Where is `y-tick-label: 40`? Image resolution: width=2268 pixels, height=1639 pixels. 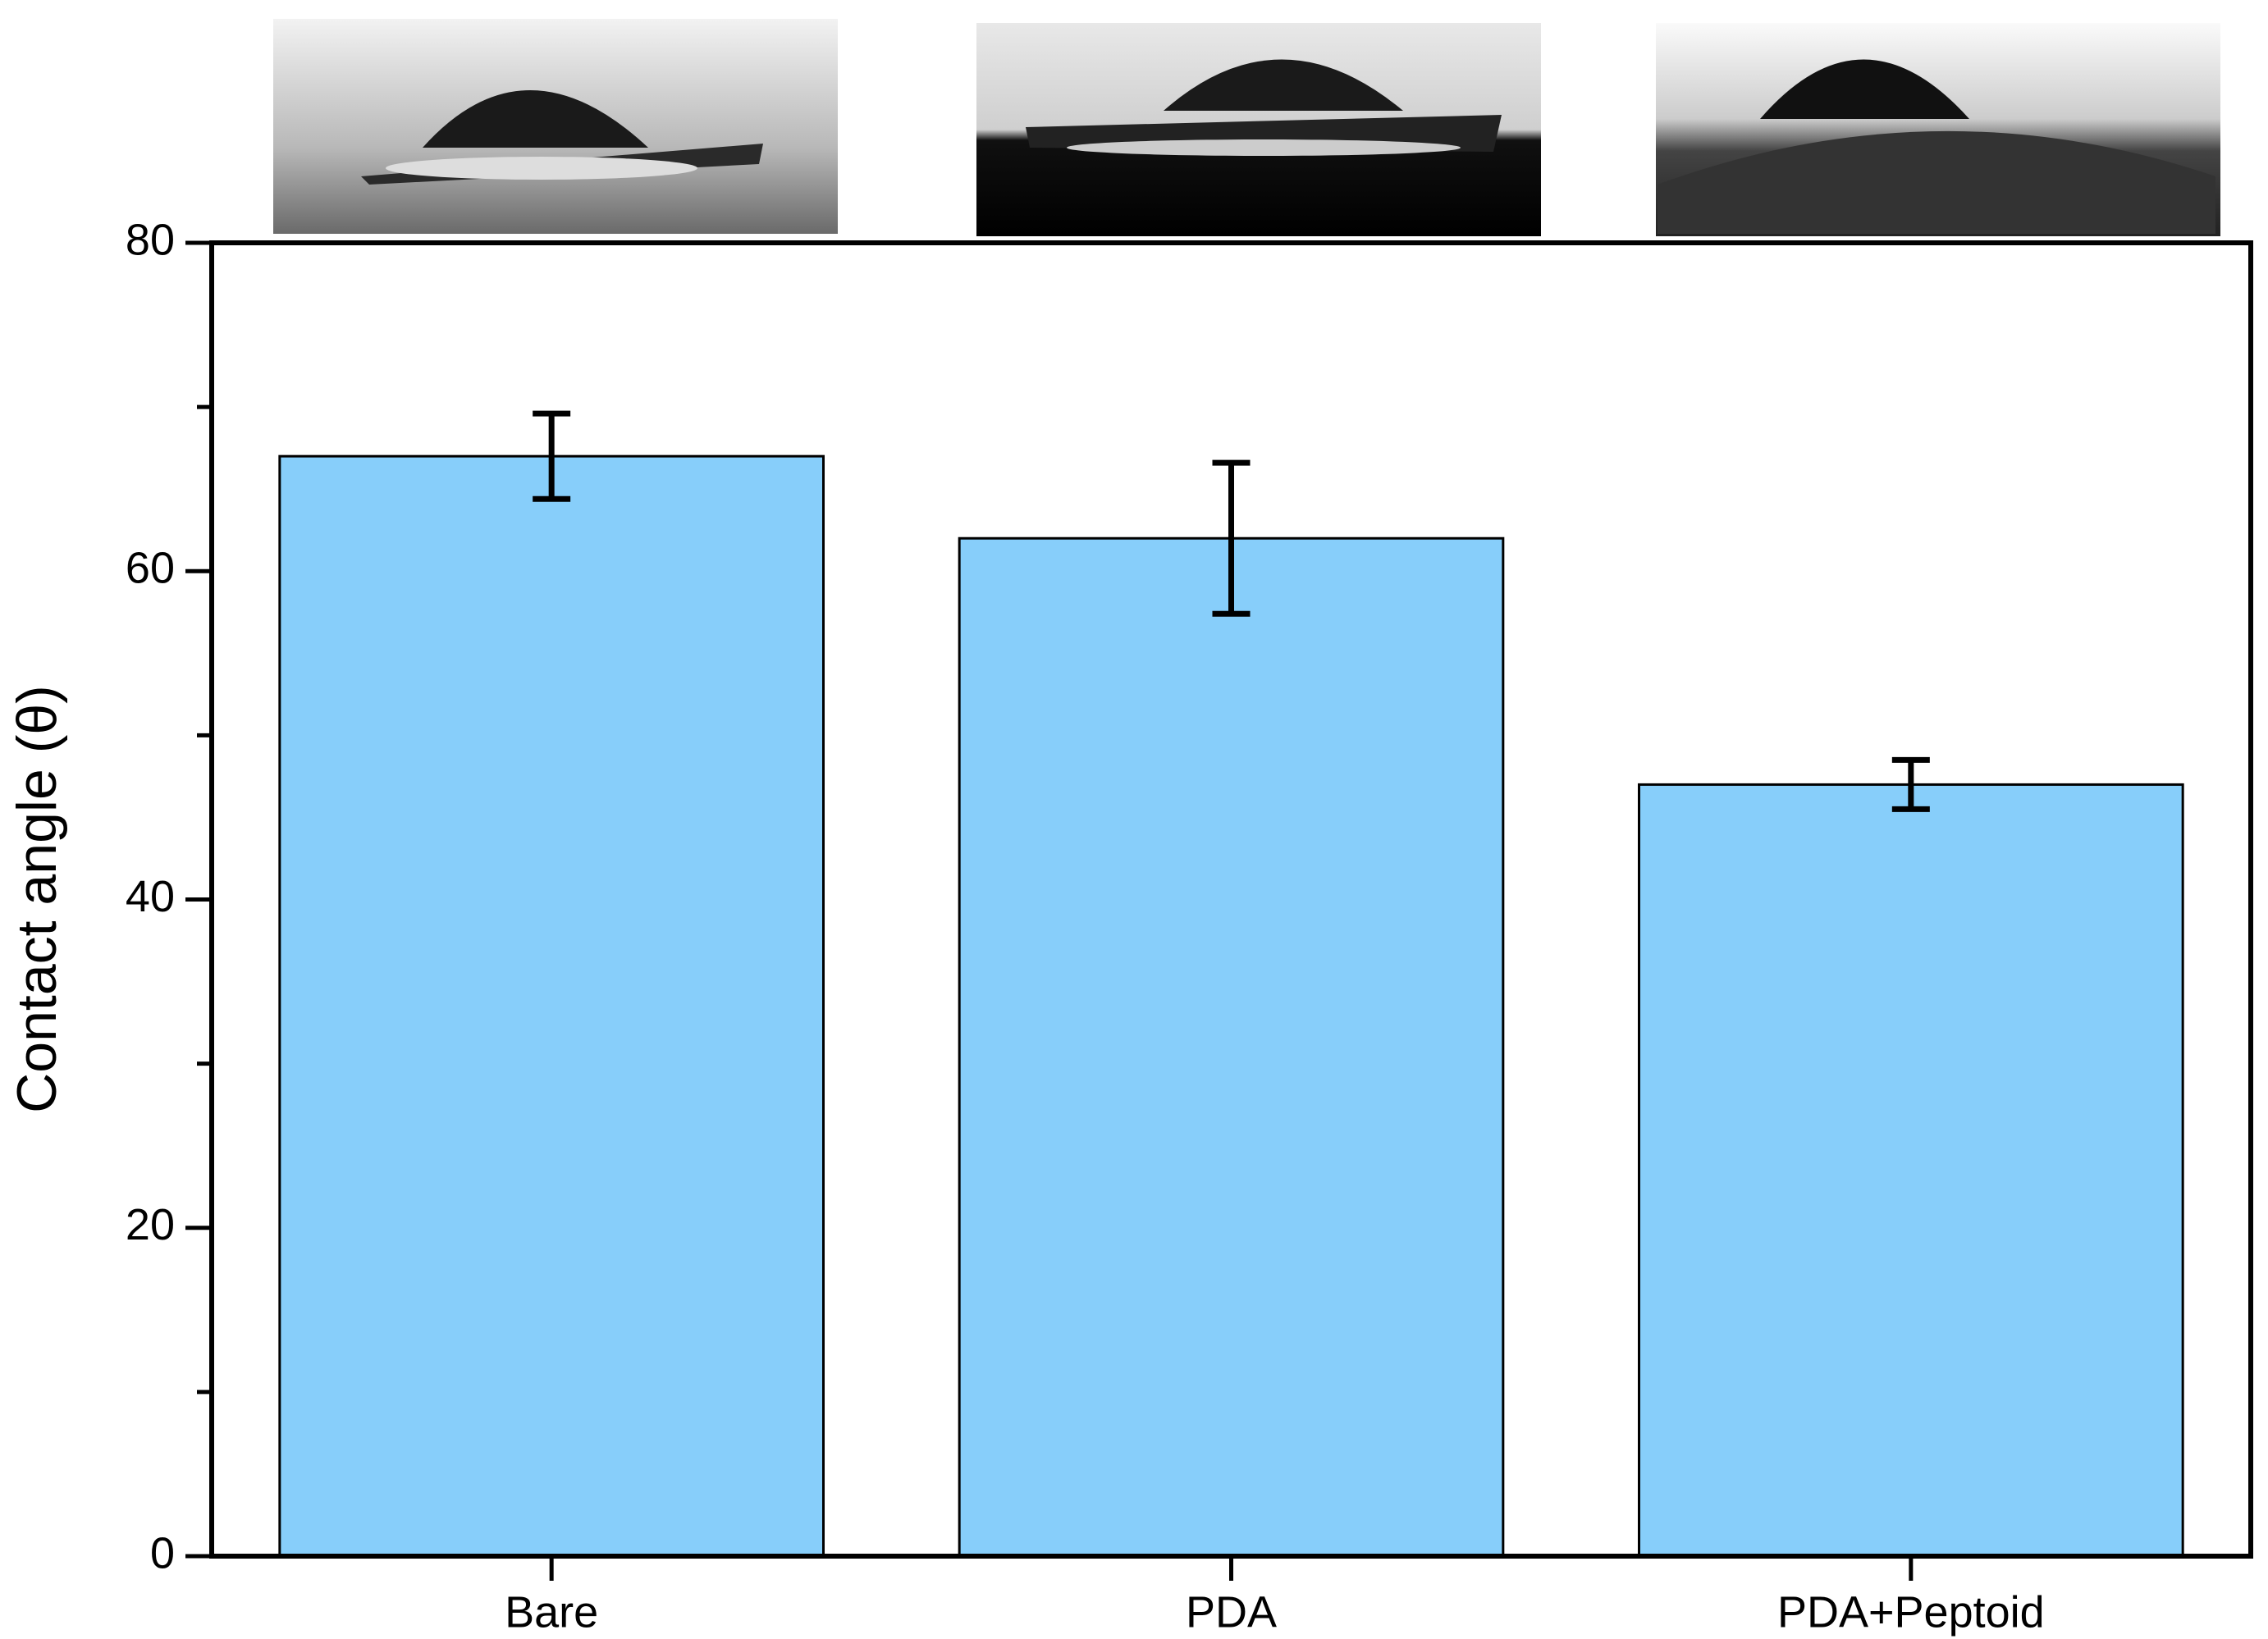 y-tick-label: 40 is located at coordinates (150, 896).